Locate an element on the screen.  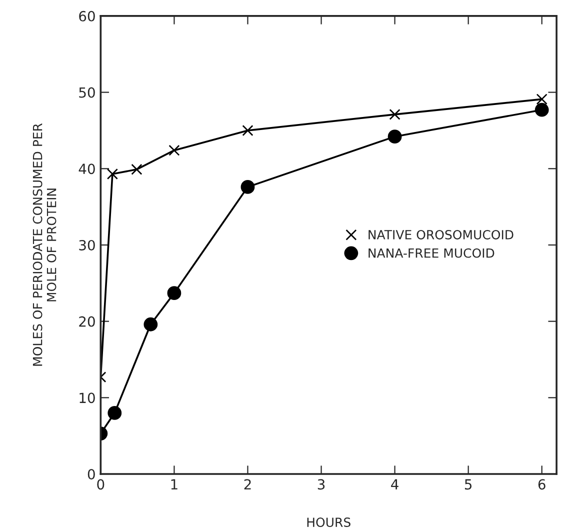
legend-label: NATIVE OROSOMUCOID is located at coordinates (441, 235).